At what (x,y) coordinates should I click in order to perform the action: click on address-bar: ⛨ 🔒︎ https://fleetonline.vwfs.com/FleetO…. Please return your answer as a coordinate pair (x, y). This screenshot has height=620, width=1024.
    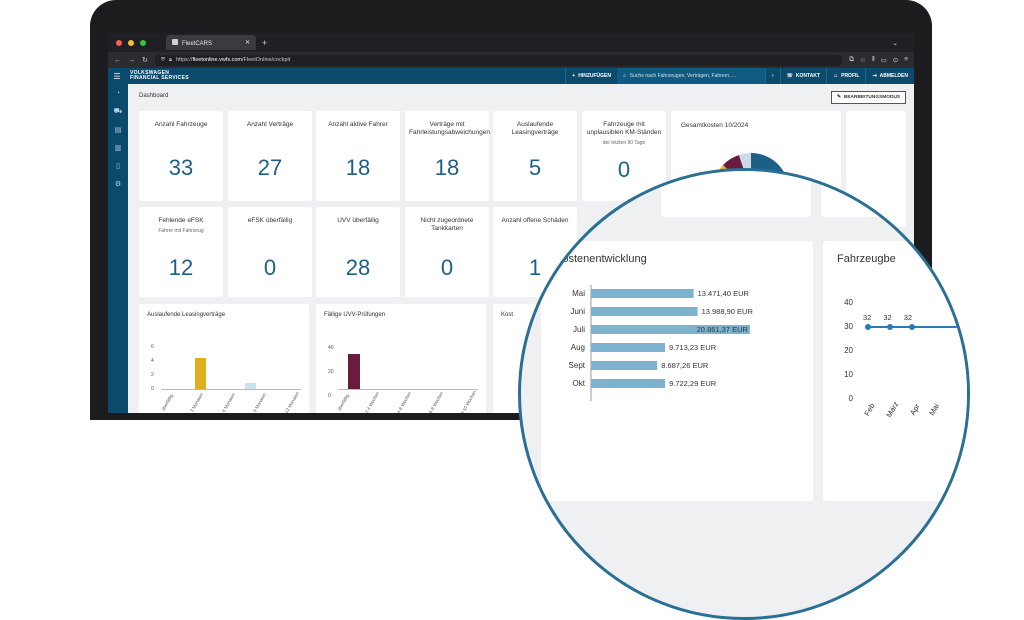
    Looking at the image, I should click on (498, 60).